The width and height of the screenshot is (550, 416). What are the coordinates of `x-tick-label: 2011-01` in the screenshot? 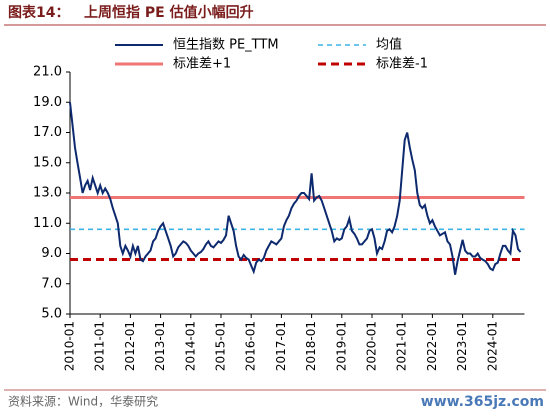 It's located at (100, 346).